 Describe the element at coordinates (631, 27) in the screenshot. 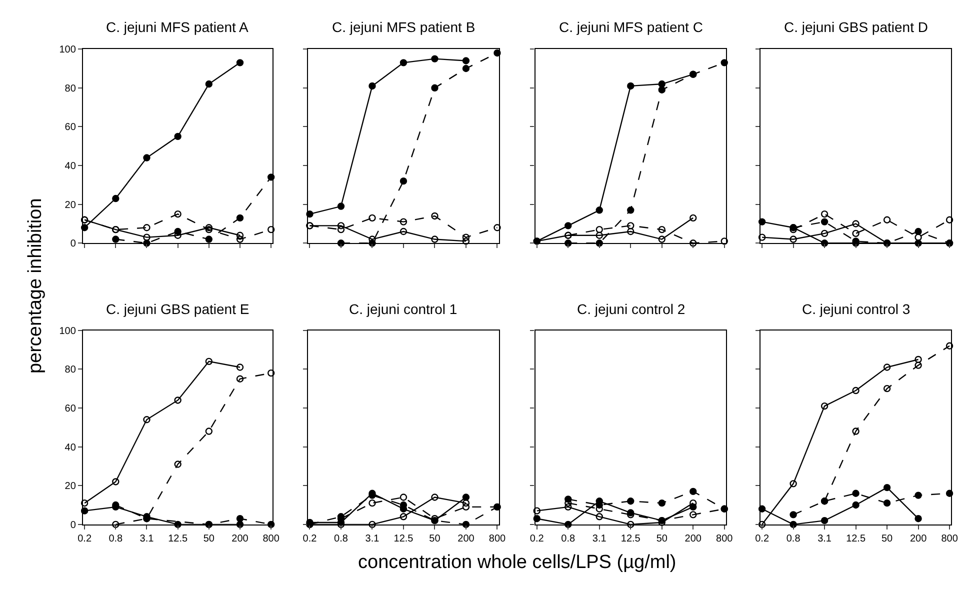

I see `chart-title: C. jejuni MFS patient C` at that location.